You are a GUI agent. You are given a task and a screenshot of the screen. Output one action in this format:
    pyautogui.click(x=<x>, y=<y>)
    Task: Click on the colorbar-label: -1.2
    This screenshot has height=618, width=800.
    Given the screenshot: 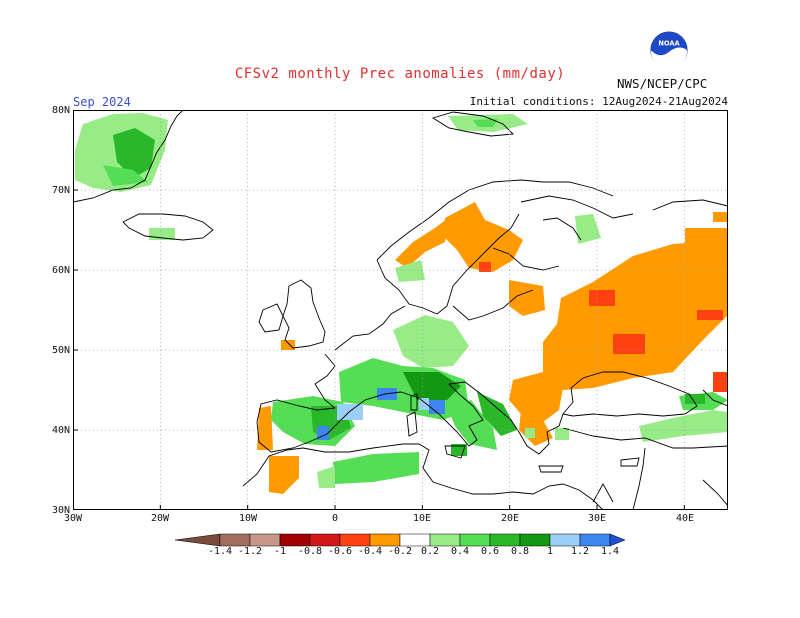 What is the action you would take?
    pyautogui.click(x=250, y=551)
    